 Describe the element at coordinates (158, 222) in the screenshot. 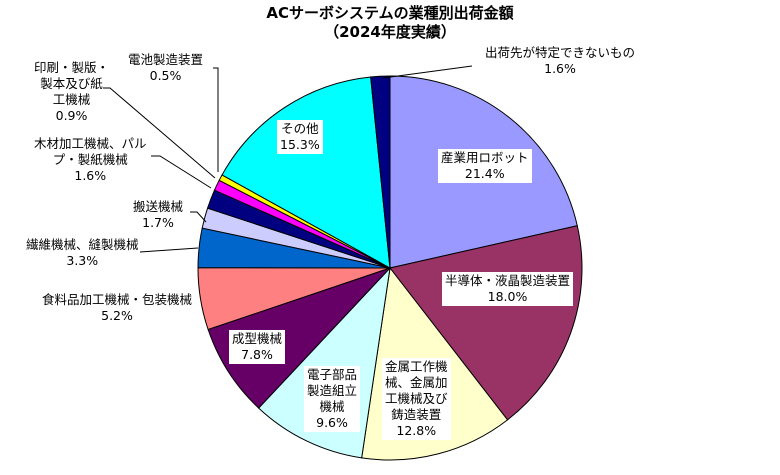

I see `label-value: 1.7%` at that location.